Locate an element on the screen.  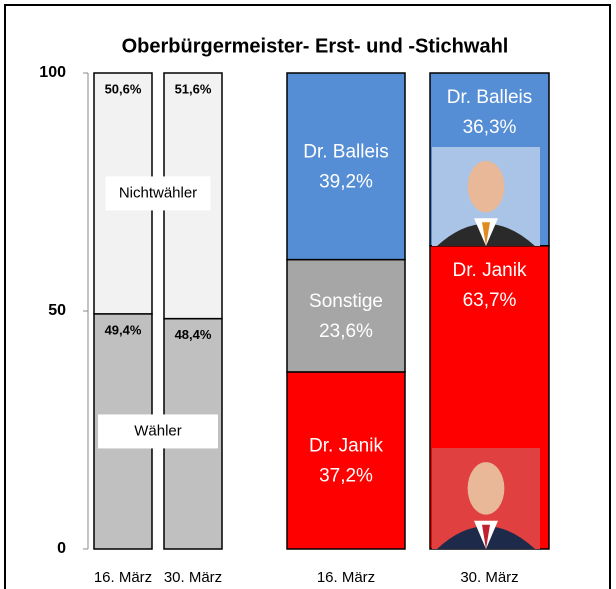
value-label: 49,4% is located at coordinates (123, 329).